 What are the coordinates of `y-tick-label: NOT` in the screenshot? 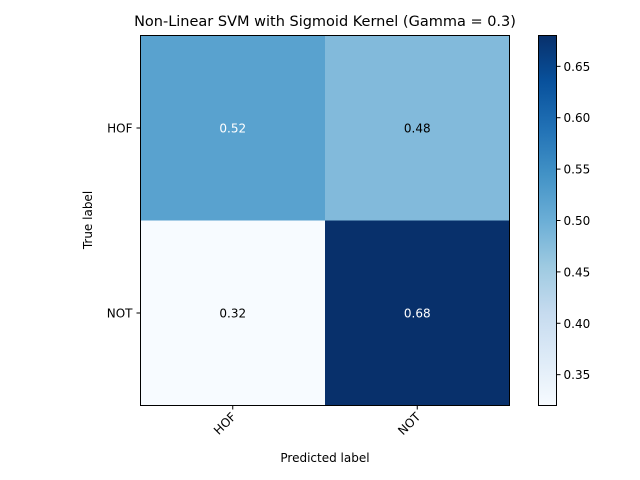 It's located at (120, 314).